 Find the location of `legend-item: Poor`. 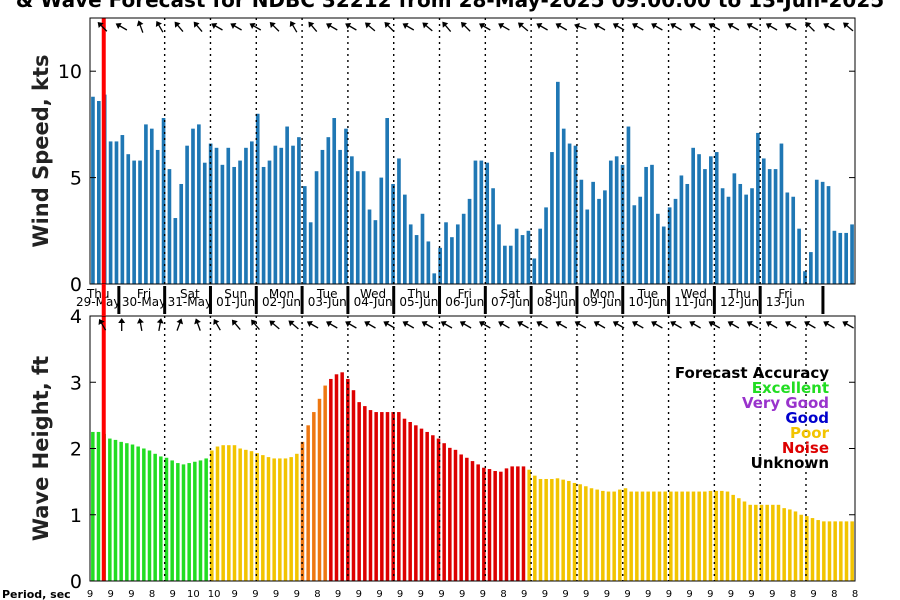

legend-item: Poor is located at coordinates (810, 433).